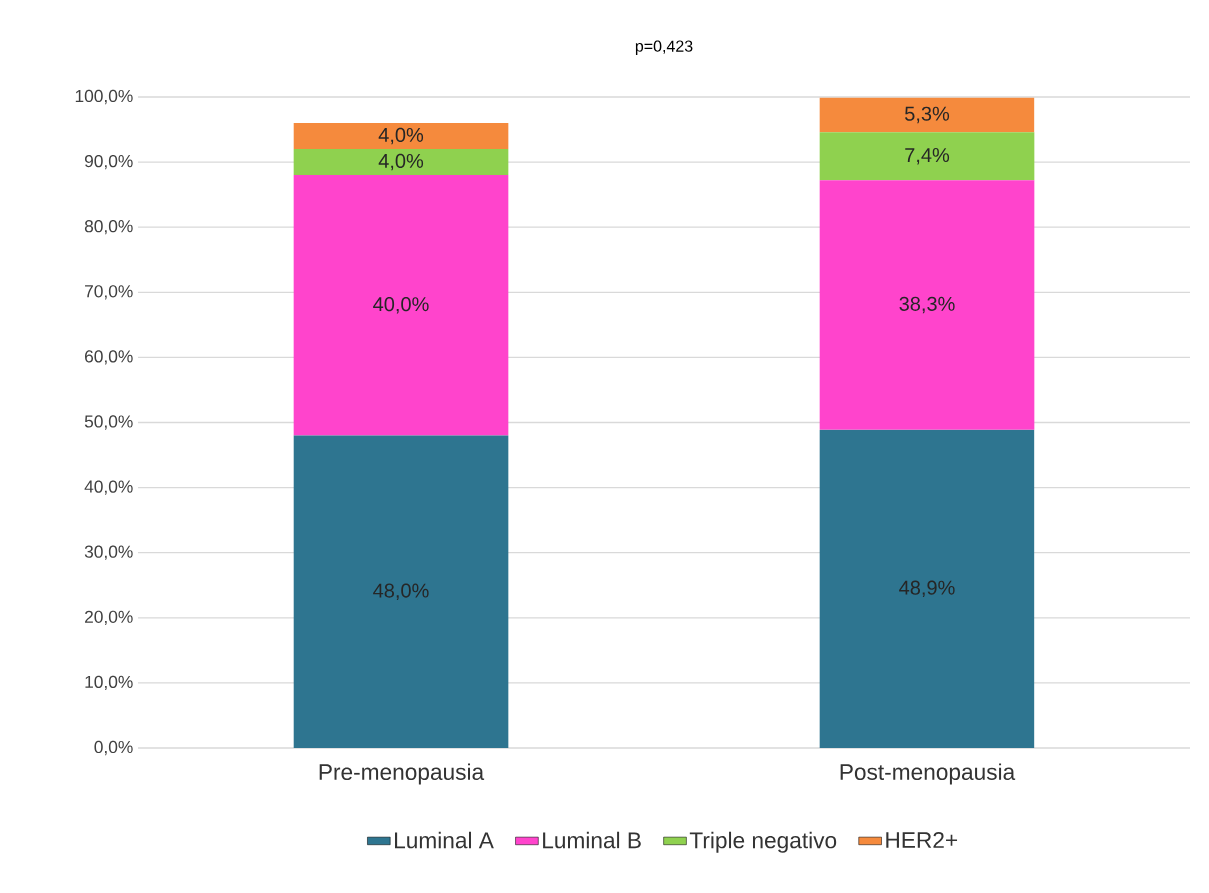 The height and width of the screenshot is (893, 1209). Describe the element at coordinates (109, 357) in the screenshot. I see `y-tick-label: 60,0%` at that location.